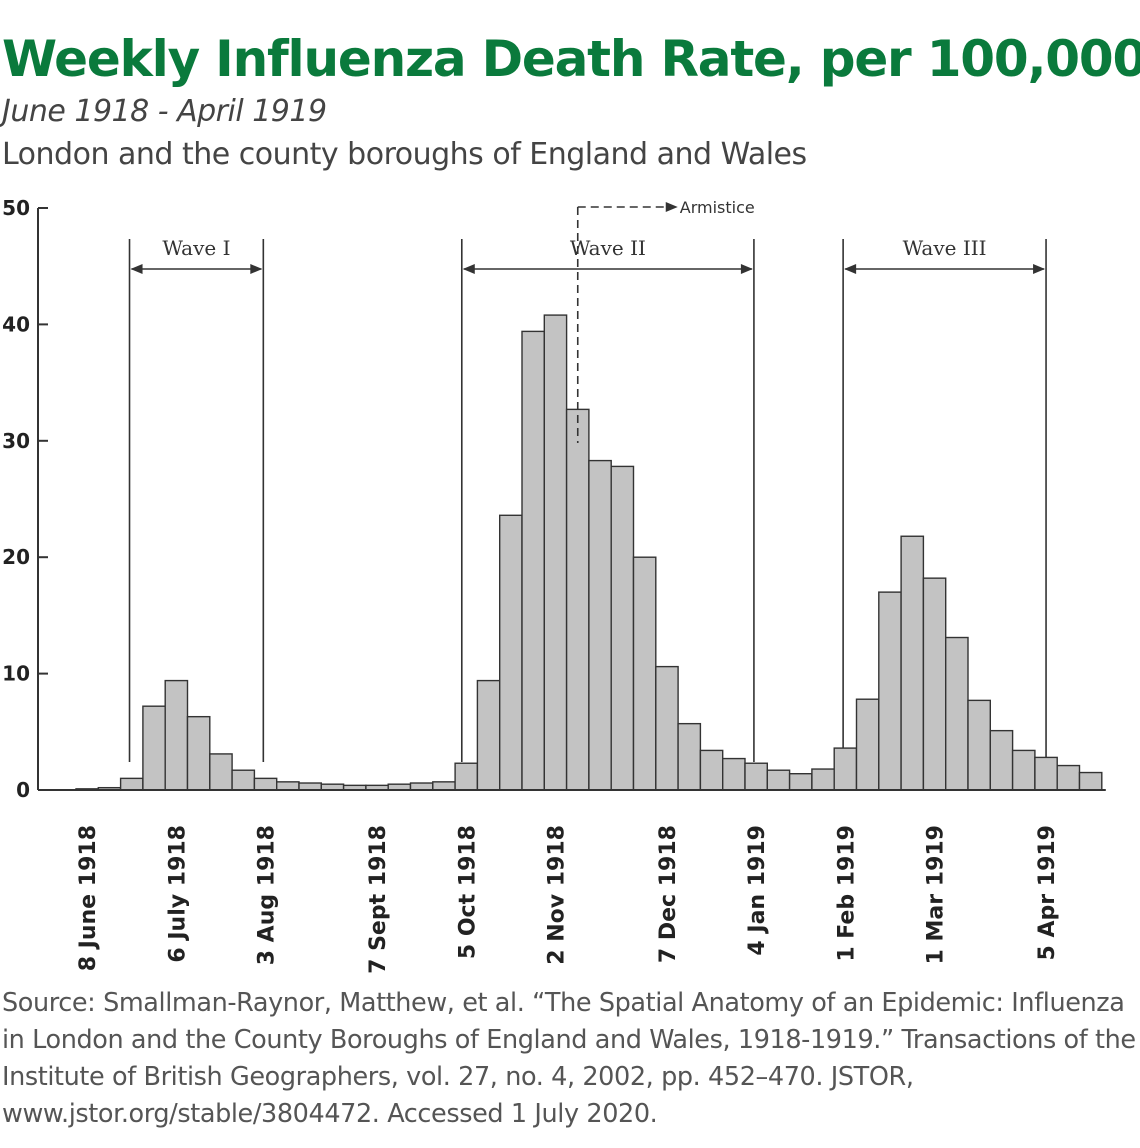 The image size is (1140, 1148). What do you see at coordinates (16, 441) in the screenshot?
I see `y-tick-label: 30` at bounding box center [16, 441].